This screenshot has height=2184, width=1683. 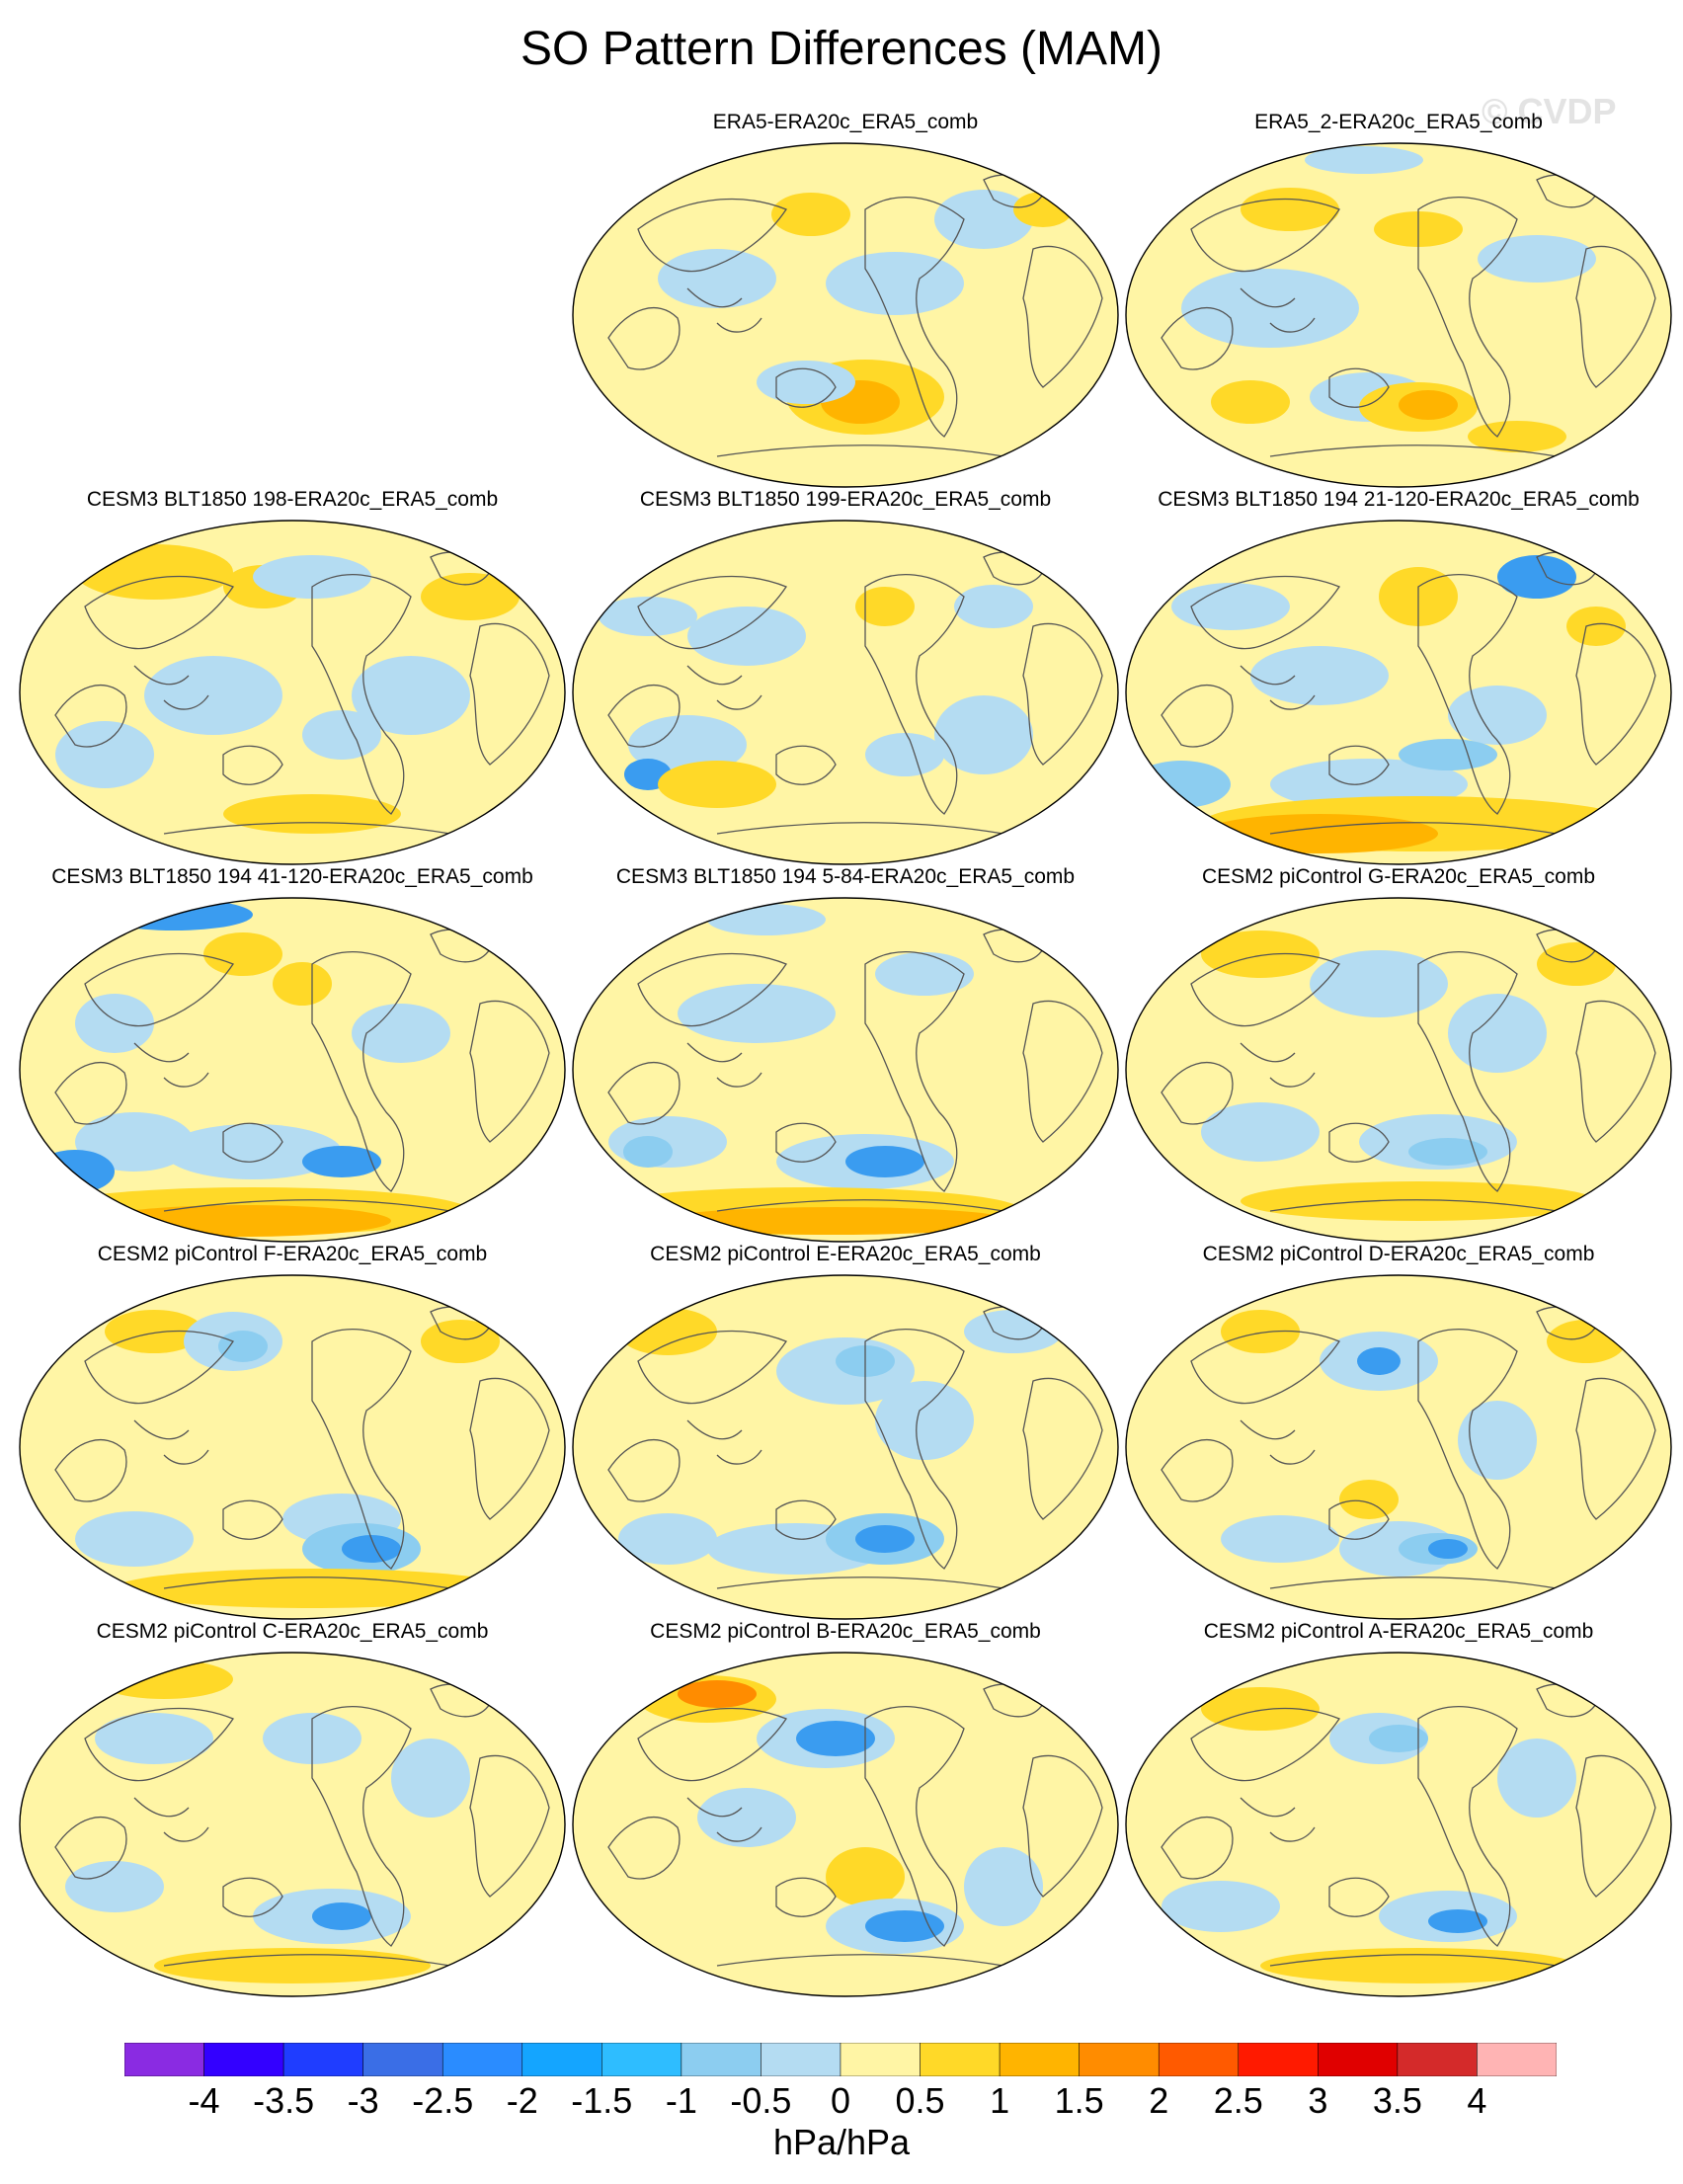 What do you see at coordinates (522, 2100) in the screenshot?
I see `colorbar-tick-label: -2` at bounding box center [522, 2100].